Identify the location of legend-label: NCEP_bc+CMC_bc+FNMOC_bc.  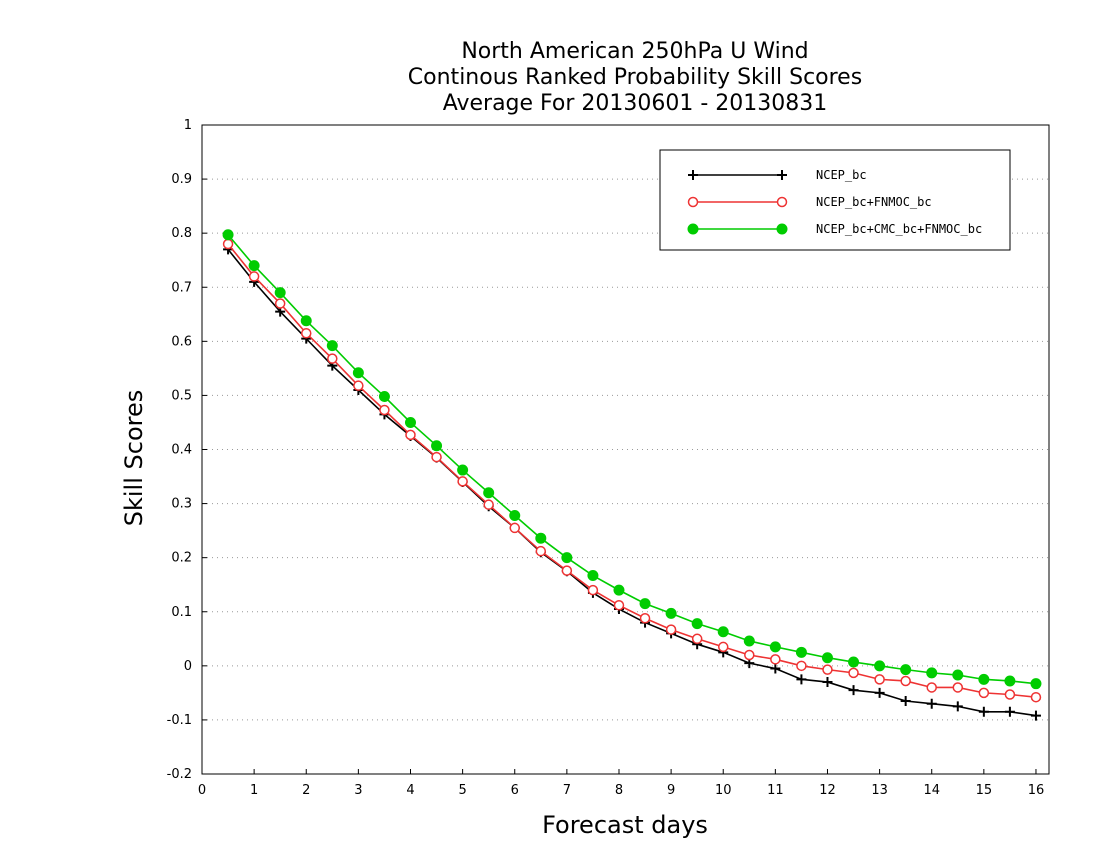
(899, 229).